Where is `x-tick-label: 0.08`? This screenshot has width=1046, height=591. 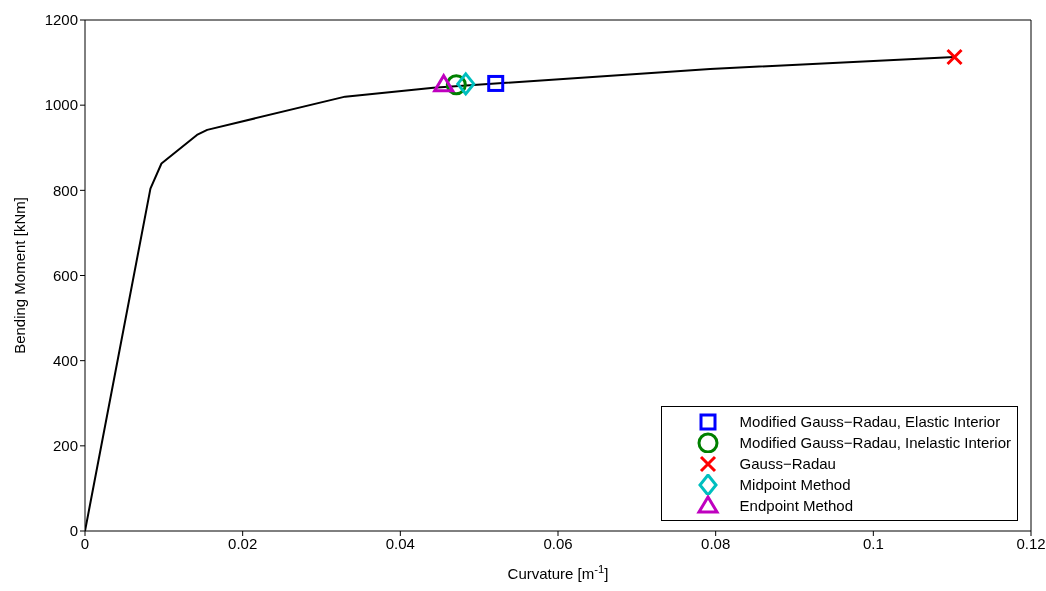 x-tick-label: 0.08 is located at coordinates (716, 543).